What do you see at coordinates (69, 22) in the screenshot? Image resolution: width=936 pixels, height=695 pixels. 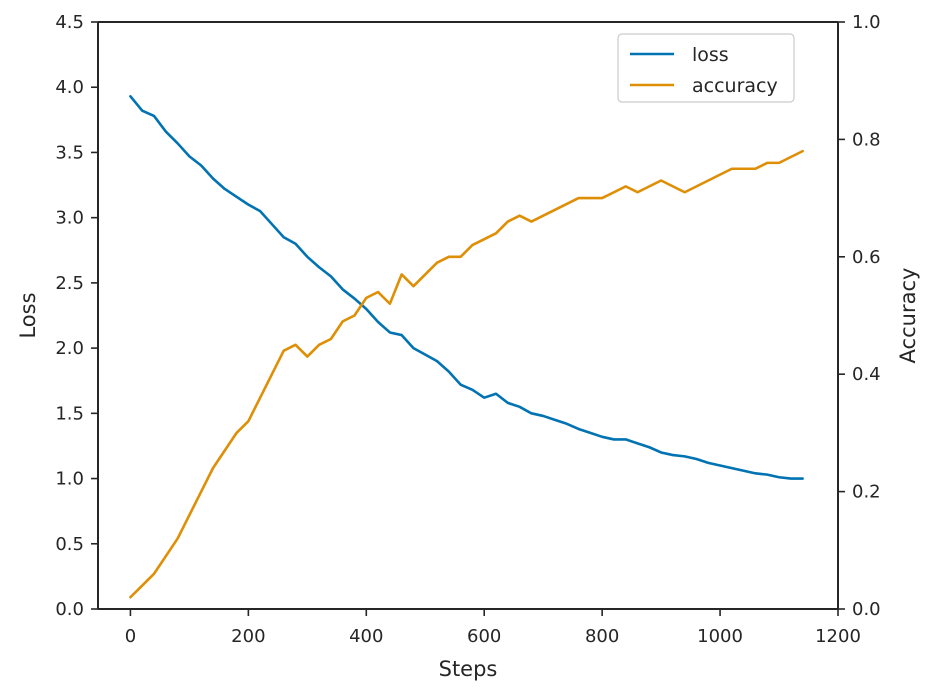 I see `y-left-tick-label: 4.5` at bounding box center [69, 22].